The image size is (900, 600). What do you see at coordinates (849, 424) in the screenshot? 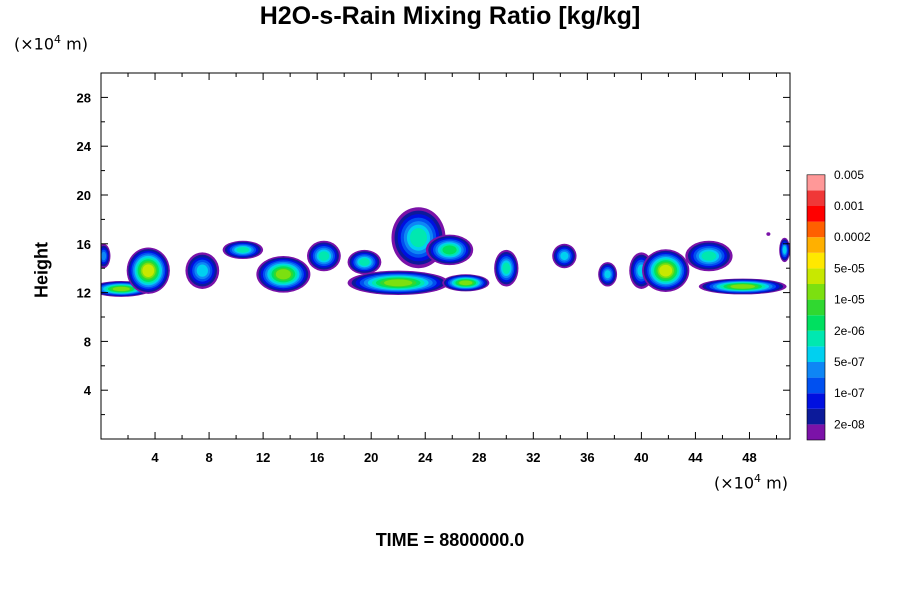
I see `colorbar-label: 2e-08` at bounding box center [849, 424].